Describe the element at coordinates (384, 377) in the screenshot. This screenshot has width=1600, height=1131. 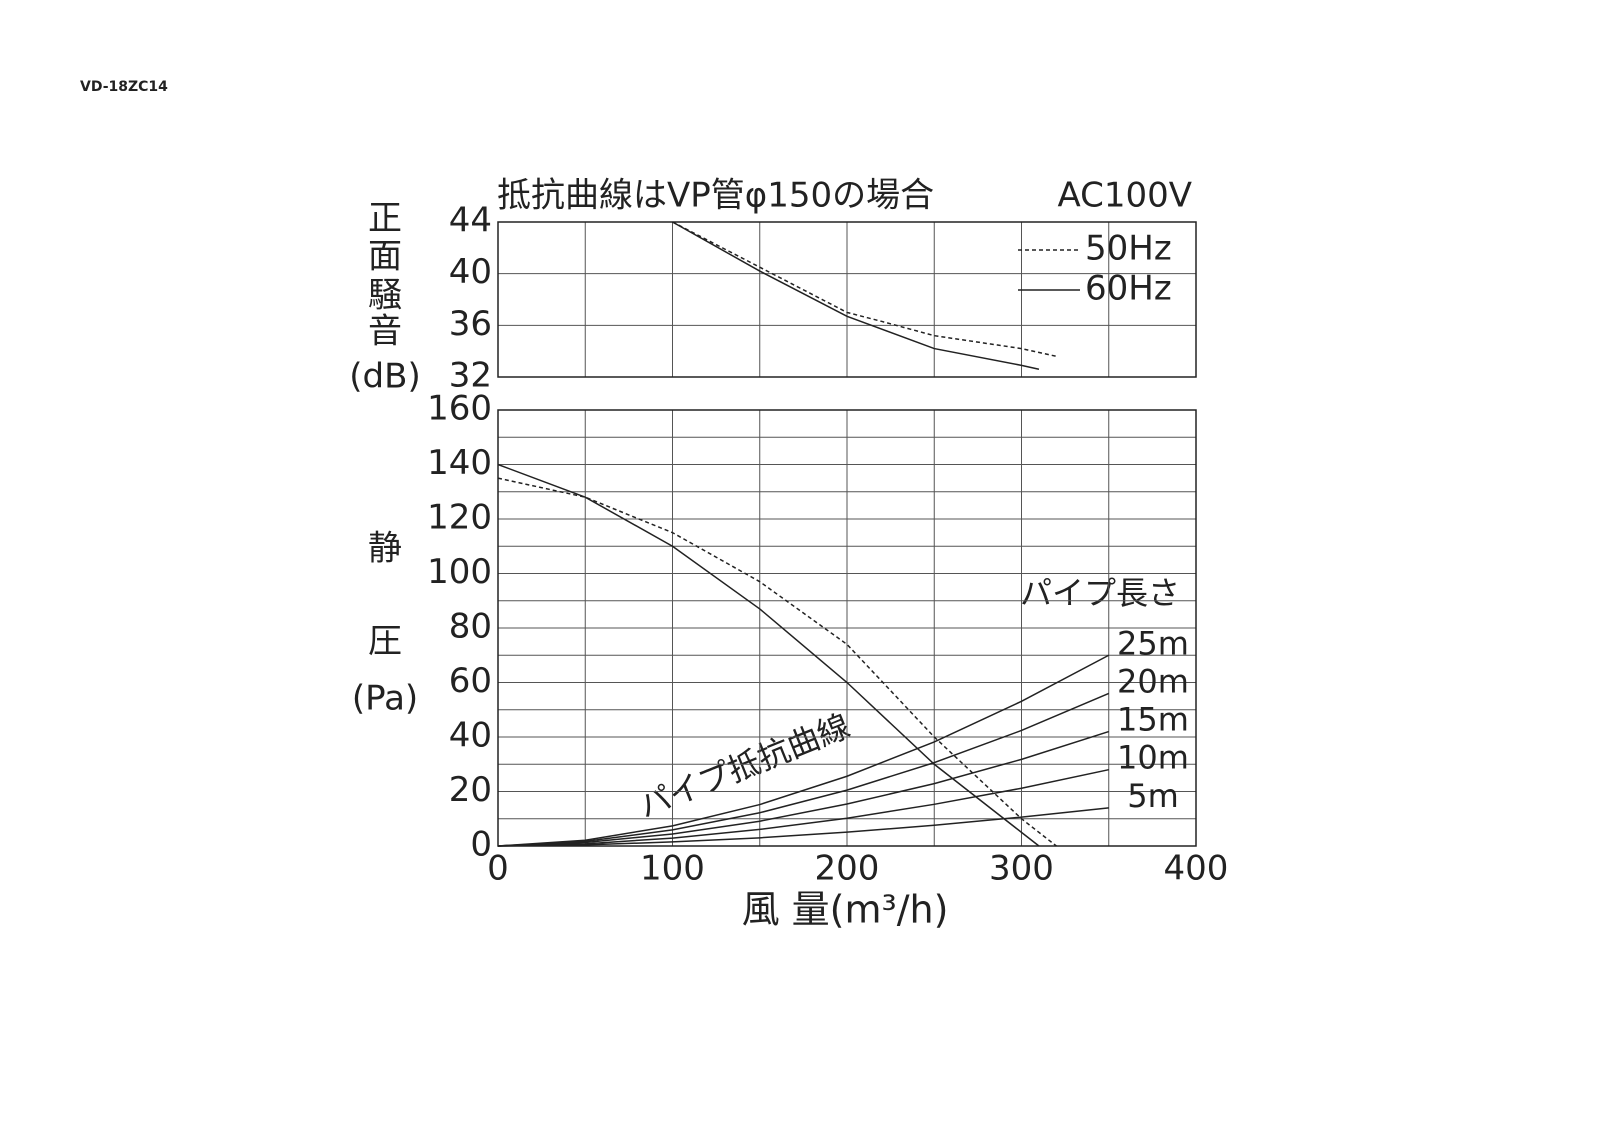
I see `y-axis-label: (dB)` at that location.